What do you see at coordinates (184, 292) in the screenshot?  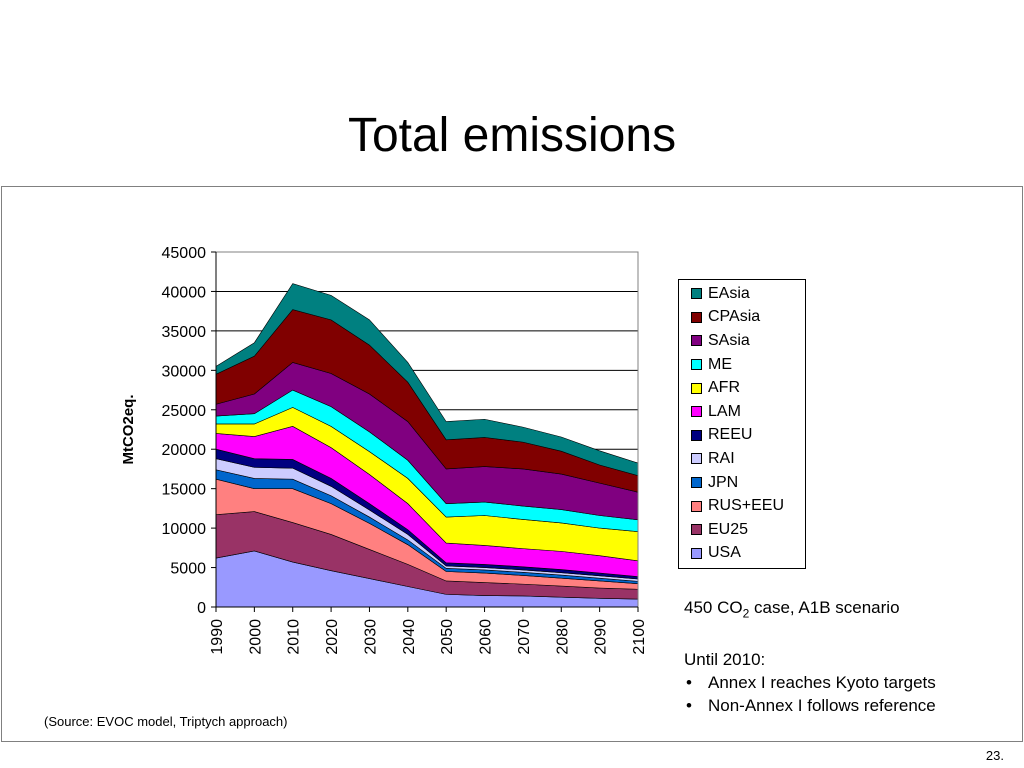 I see `y-tick-label: 40000` at bounding box center [184, 292].